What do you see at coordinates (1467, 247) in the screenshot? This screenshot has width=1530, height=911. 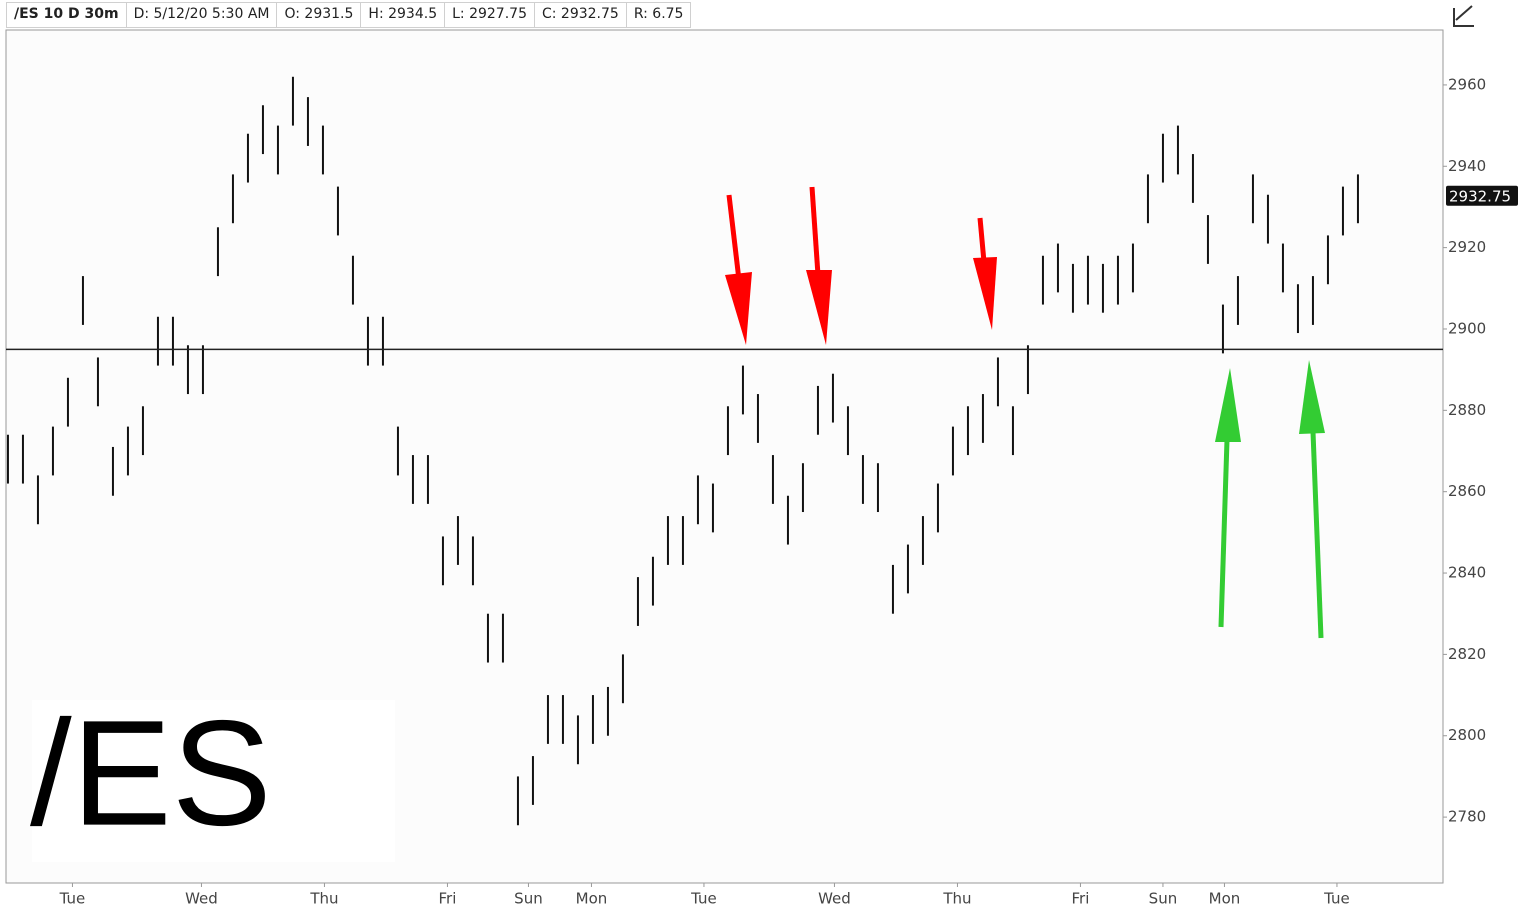 I see `y-tick-label: 2920` at bounding box center [1467, 247].